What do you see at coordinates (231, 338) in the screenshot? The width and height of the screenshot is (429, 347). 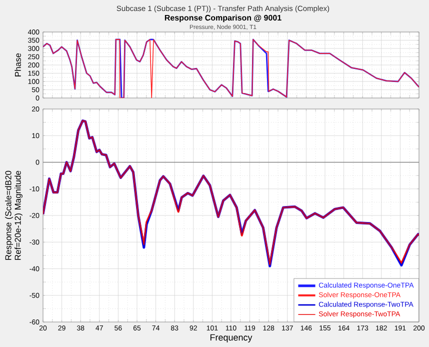 I see `x-axis-title: Frequency` at bounding box center [231, 338].